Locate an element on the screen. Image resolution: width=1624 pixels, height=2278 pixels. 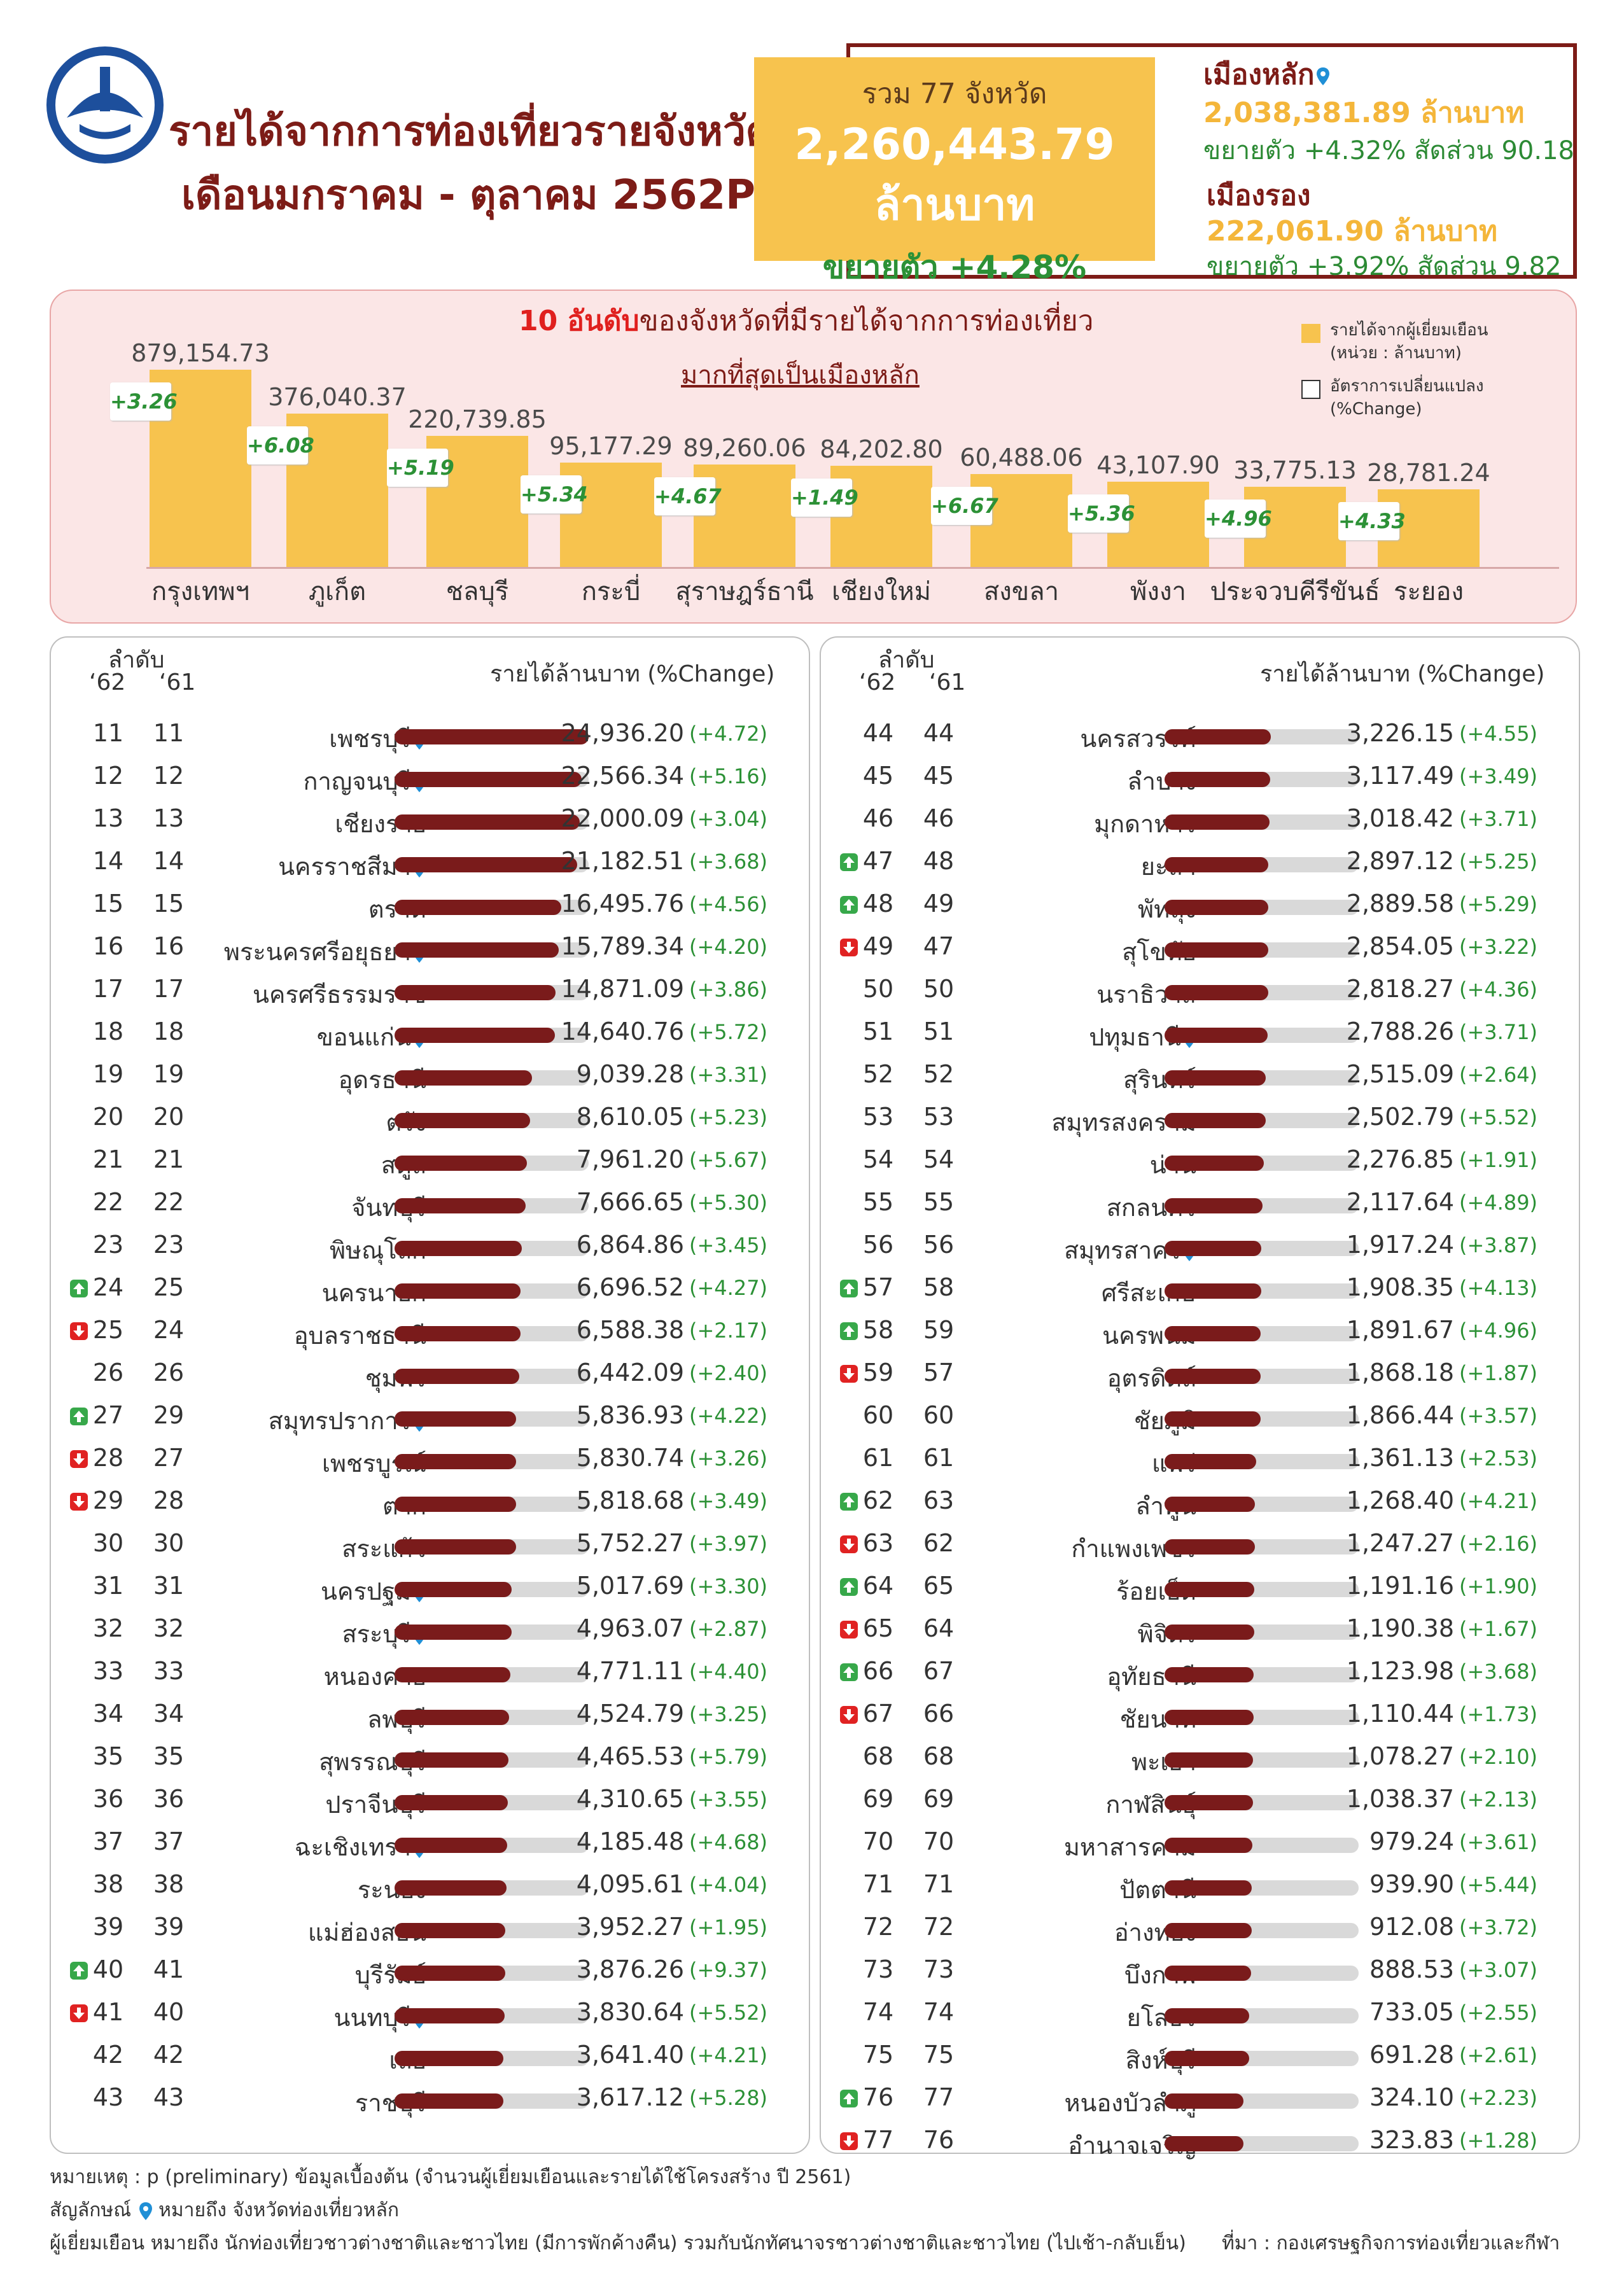
income-value: 1,917.24 is located at coordinates (1400, 1245).